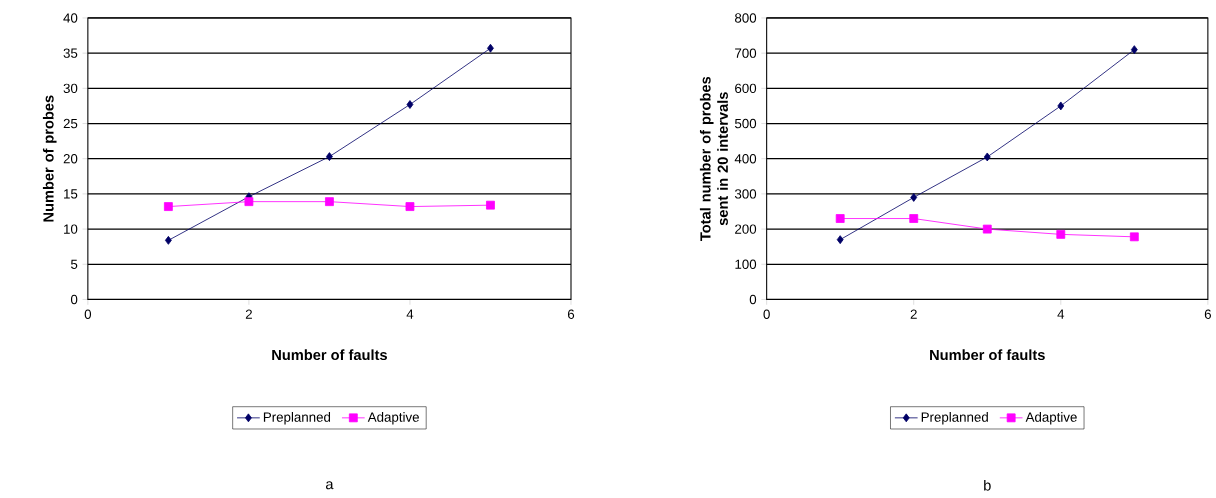  I want to click on y-tick-label: 800, so click(746, 18).